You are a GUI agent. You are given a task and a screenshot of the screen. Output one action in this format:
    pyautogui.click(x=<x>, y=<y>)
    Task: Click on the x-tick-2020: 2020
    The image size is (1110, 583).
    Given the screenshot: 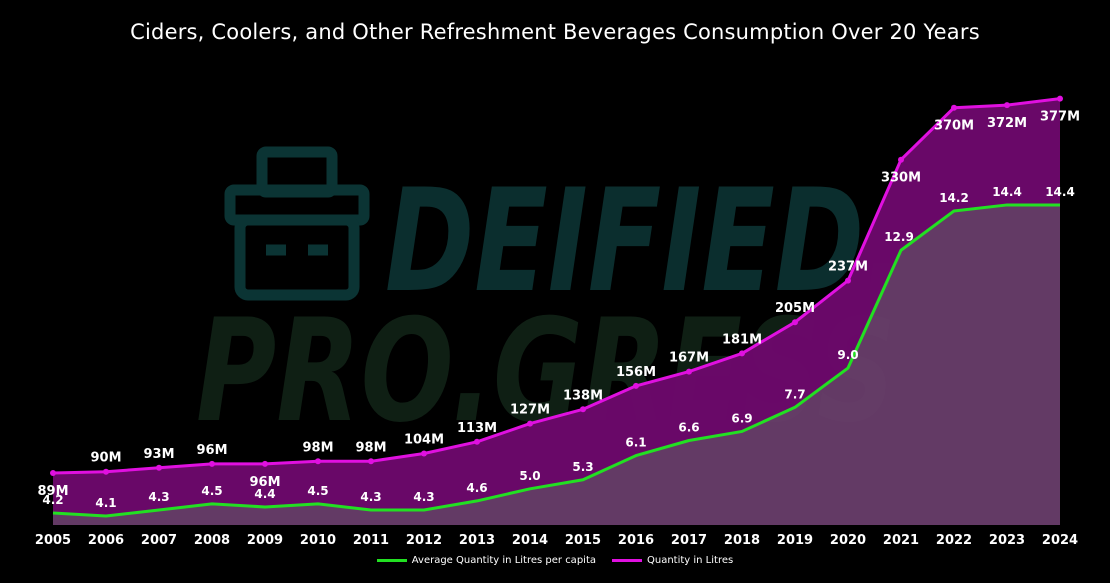 What is the action you would take?
    pyautogui.click(x=848, y=540)
    